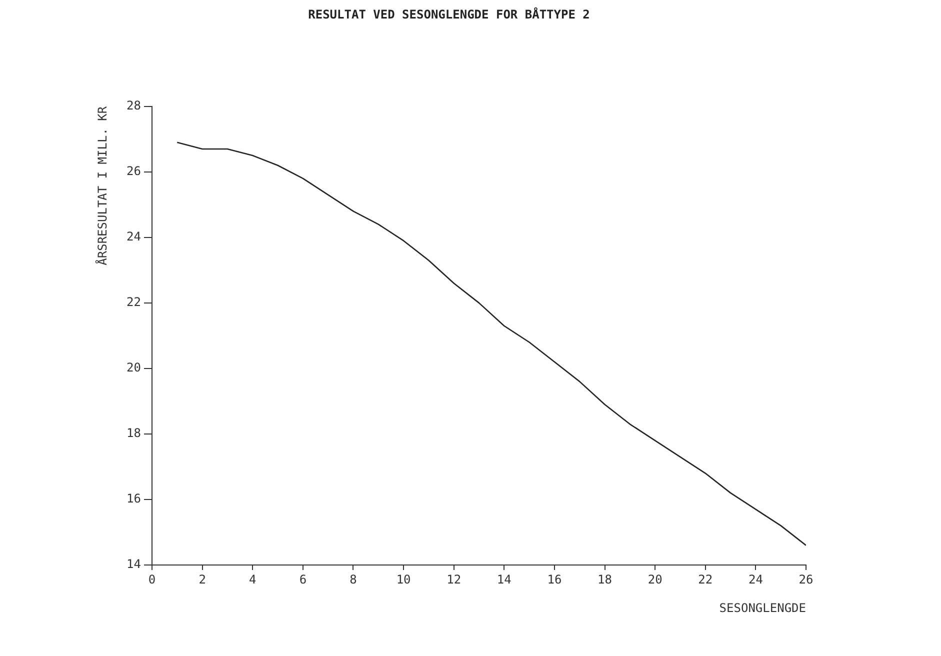  Describe the element at coordinates (449, 14) in the screenshot. I see `chart-title: RESULTAT VED SESONGLENGDE FOR BÅTTYPE 2` at that location.